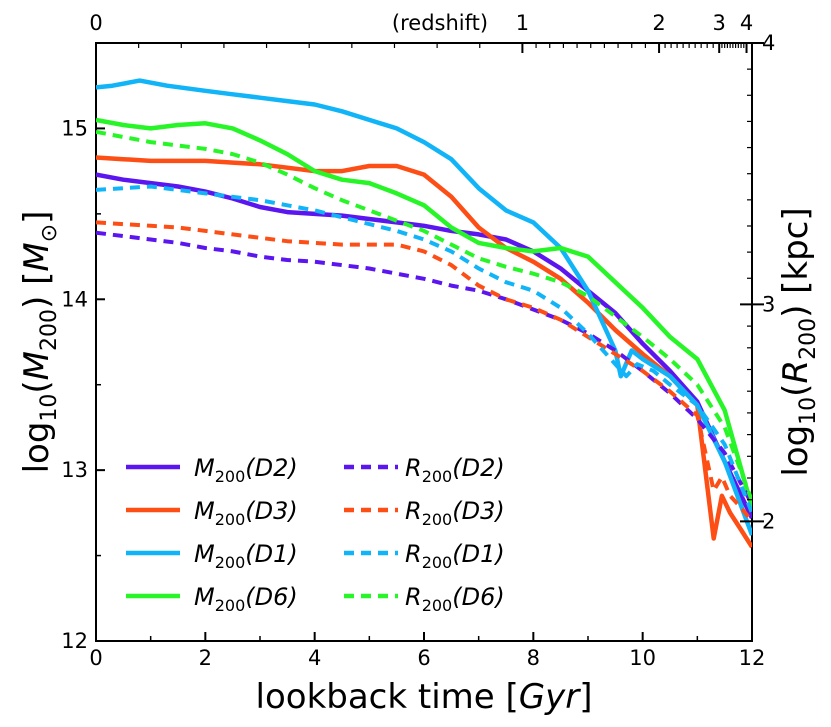  Describe the element at coordinates (39, 342) in the screenshot. I see `y-axis-left-title: log10(M200) [M⊙]` at that location.